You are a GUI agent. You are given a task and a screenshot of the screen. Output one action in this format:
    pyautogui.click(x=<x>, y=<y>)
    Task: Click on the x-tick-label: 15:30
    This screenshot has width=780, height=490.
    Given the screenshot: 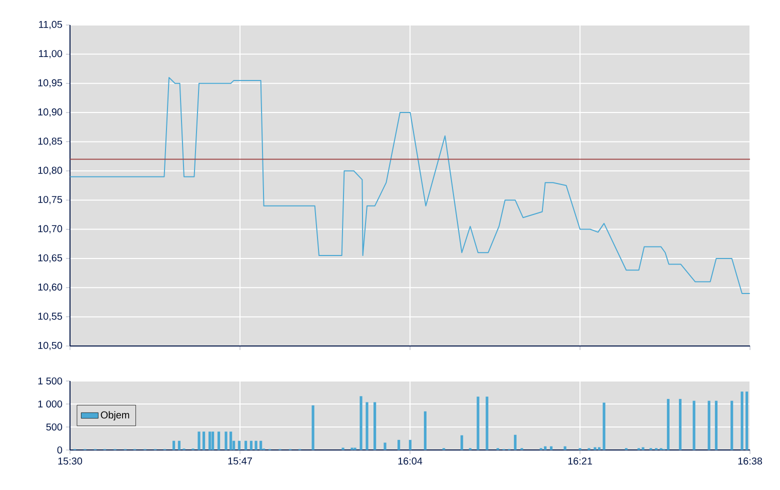 What is the action you would take?
    pyautogui.click(x=70, y=461)
    